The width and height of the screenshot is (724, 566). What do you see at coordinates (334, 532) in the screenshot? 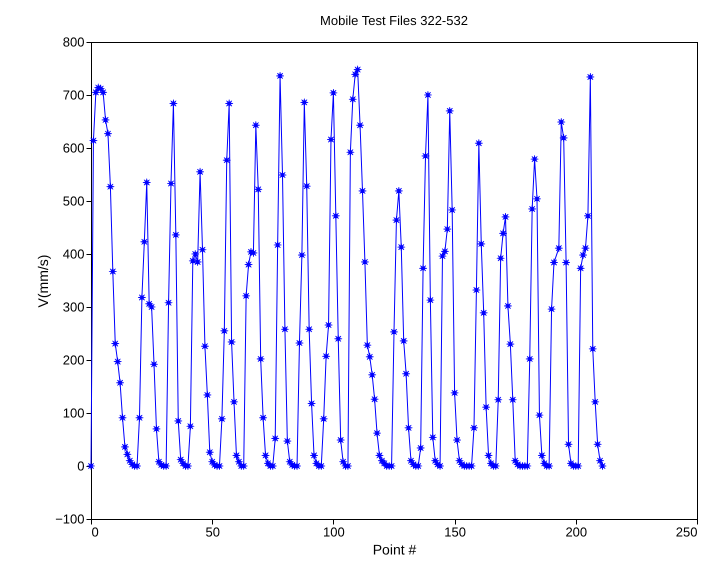
I see `x-tick-label: 100` at bounding box center [334, 532].